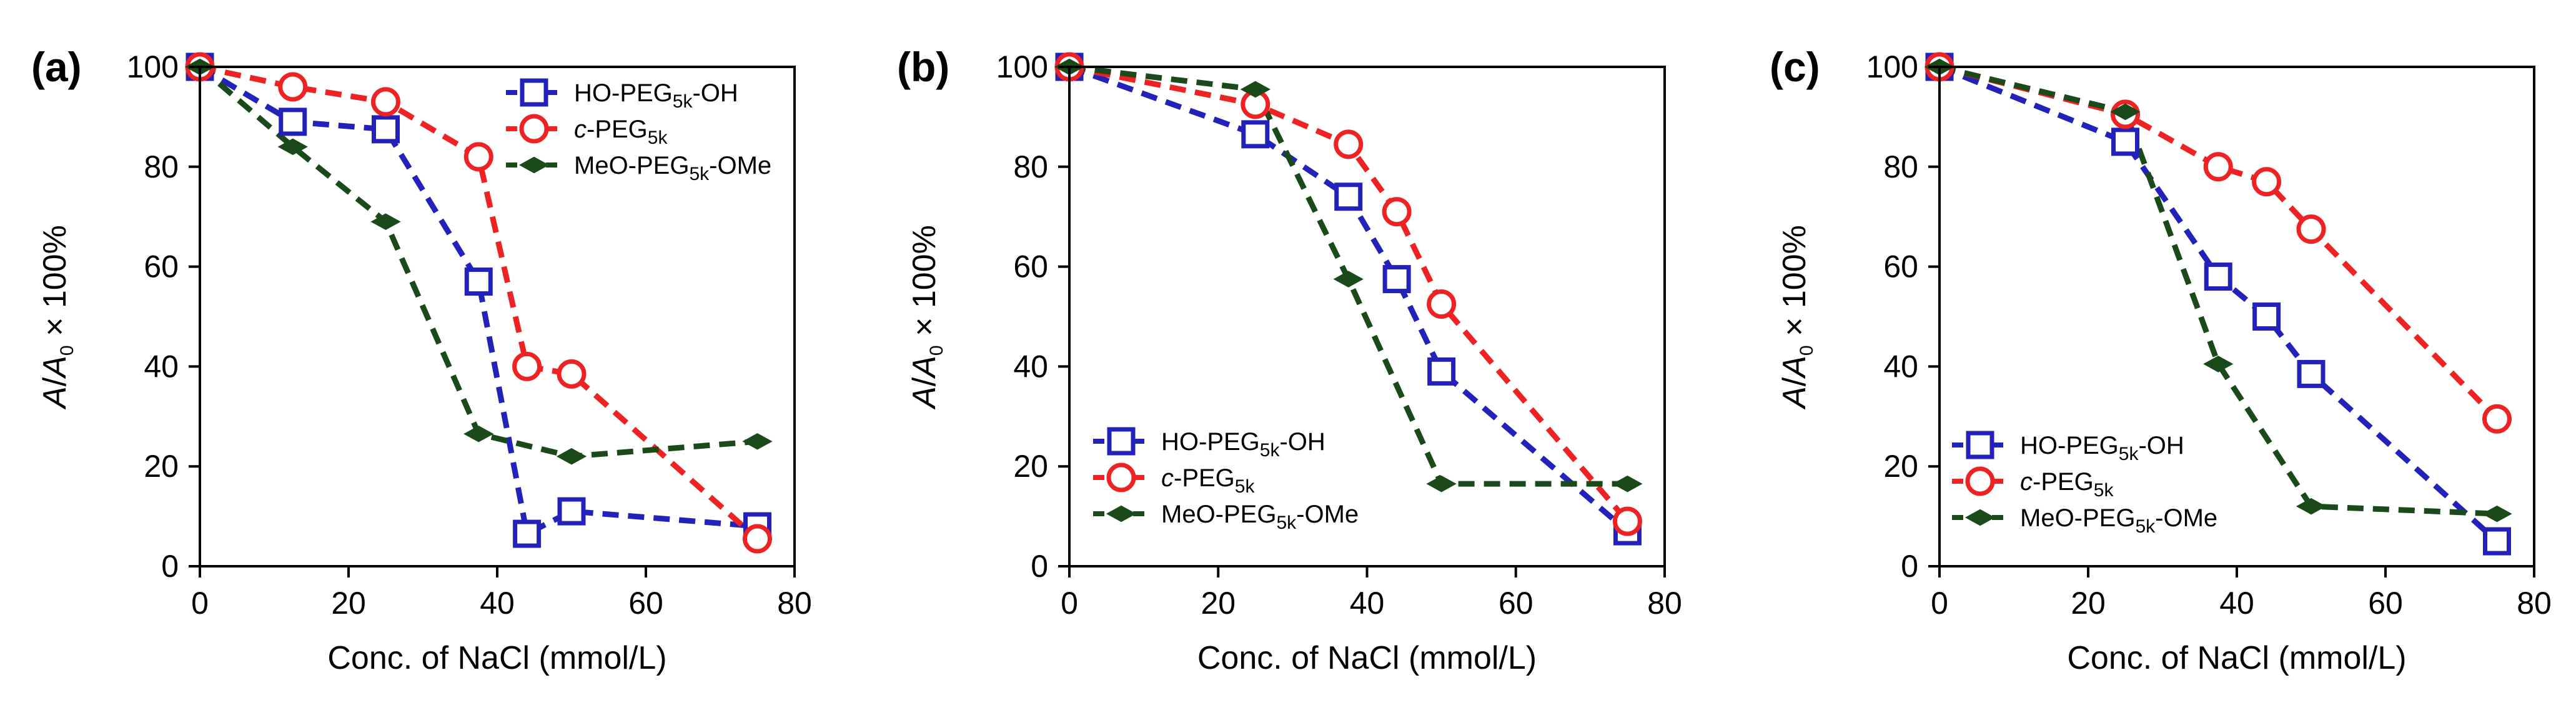 The image size is (2576, 710). Describe the element at coordinates (1795, 67) in the screenshot. I see `panel-label: (c)` at that location.